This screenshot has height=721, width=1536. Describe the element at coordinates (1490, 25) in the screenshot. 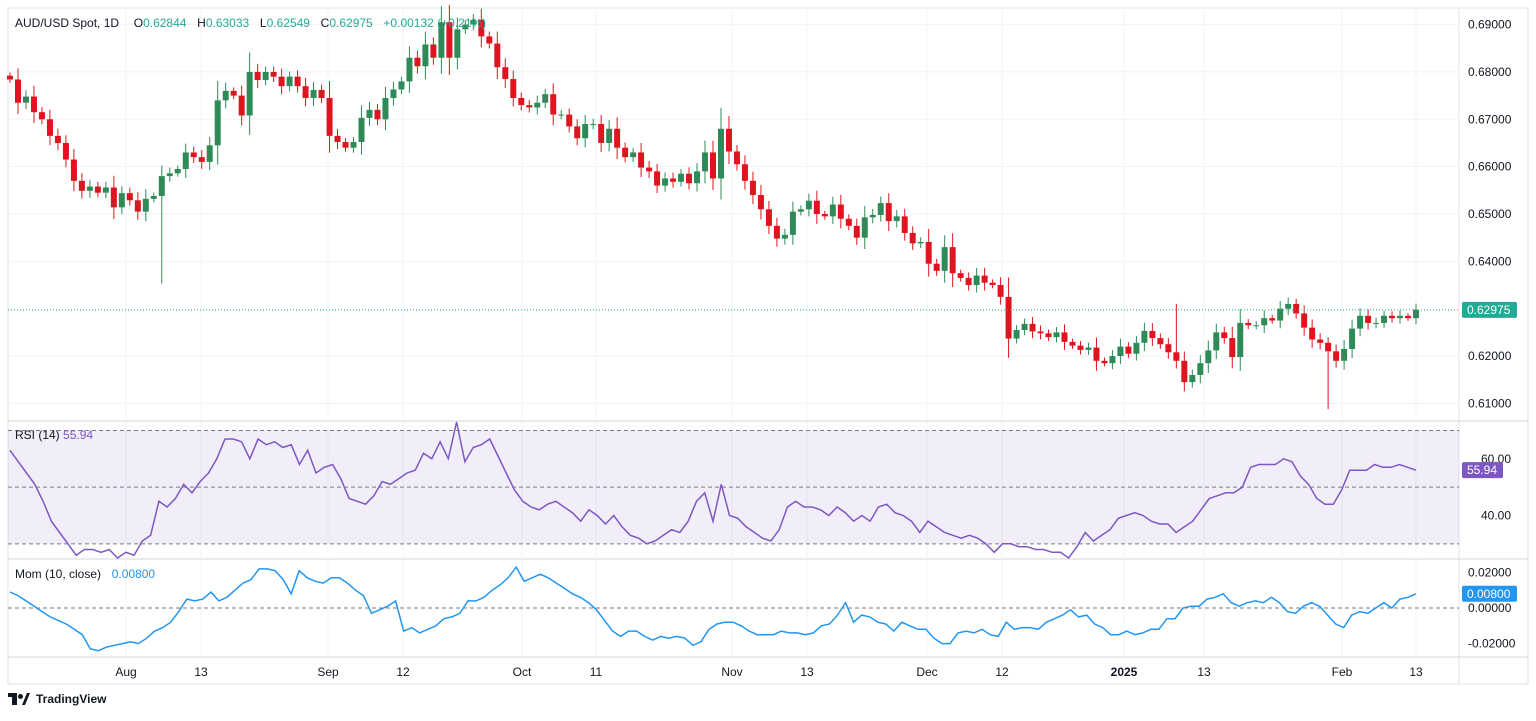

I see `price-tick-label: 0.69000` at that location.